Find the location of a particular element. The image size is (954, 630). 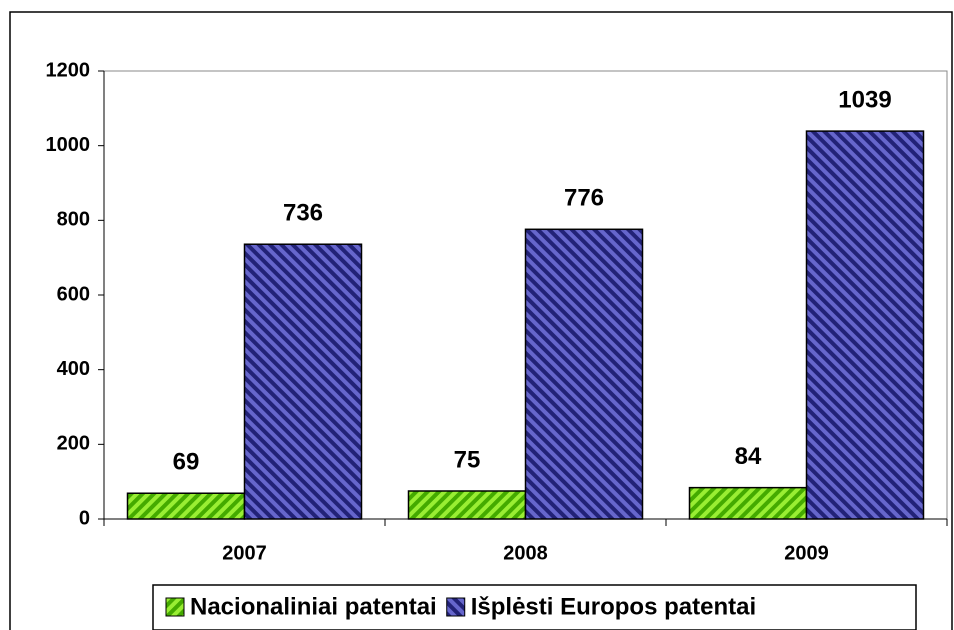

legend is located at coordinates (534, 607).